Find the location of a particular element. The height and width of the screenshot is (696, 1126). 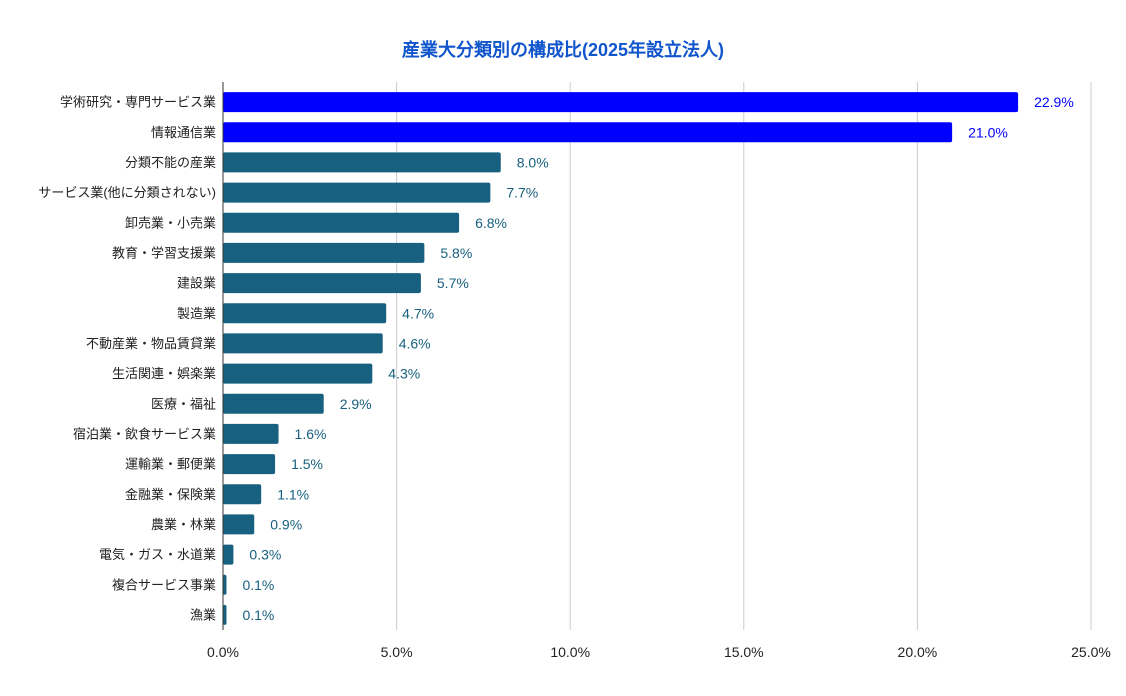

category-label: 卸売業・小売業 is located at coordinates (170, 222).